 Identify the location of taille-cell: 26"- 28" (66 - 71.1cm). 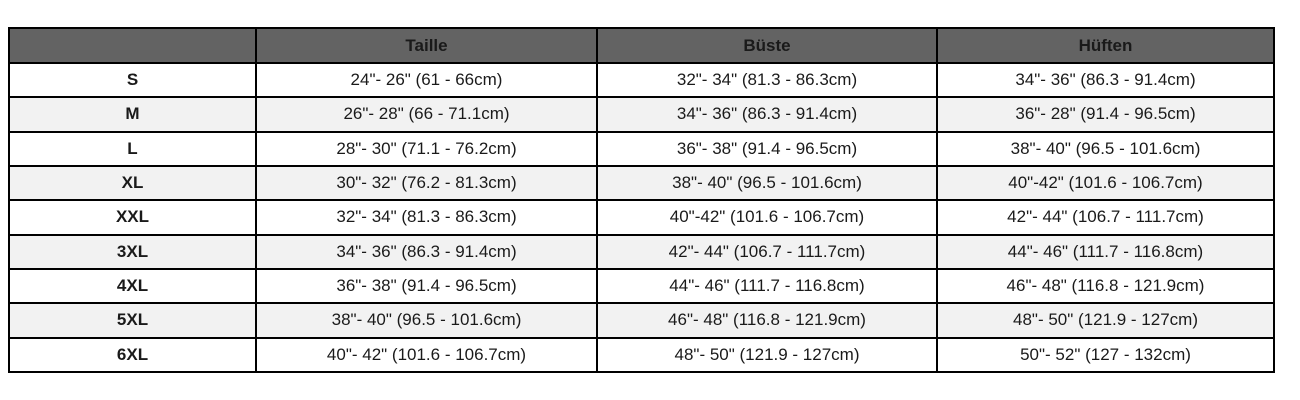
(426, 114).